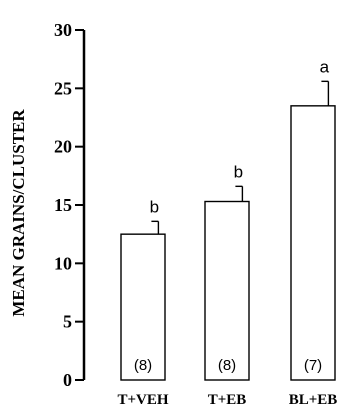  Describe the element at coordinates (67, 322) in the screenshot. I see `y-tick-label: 5` at that location.